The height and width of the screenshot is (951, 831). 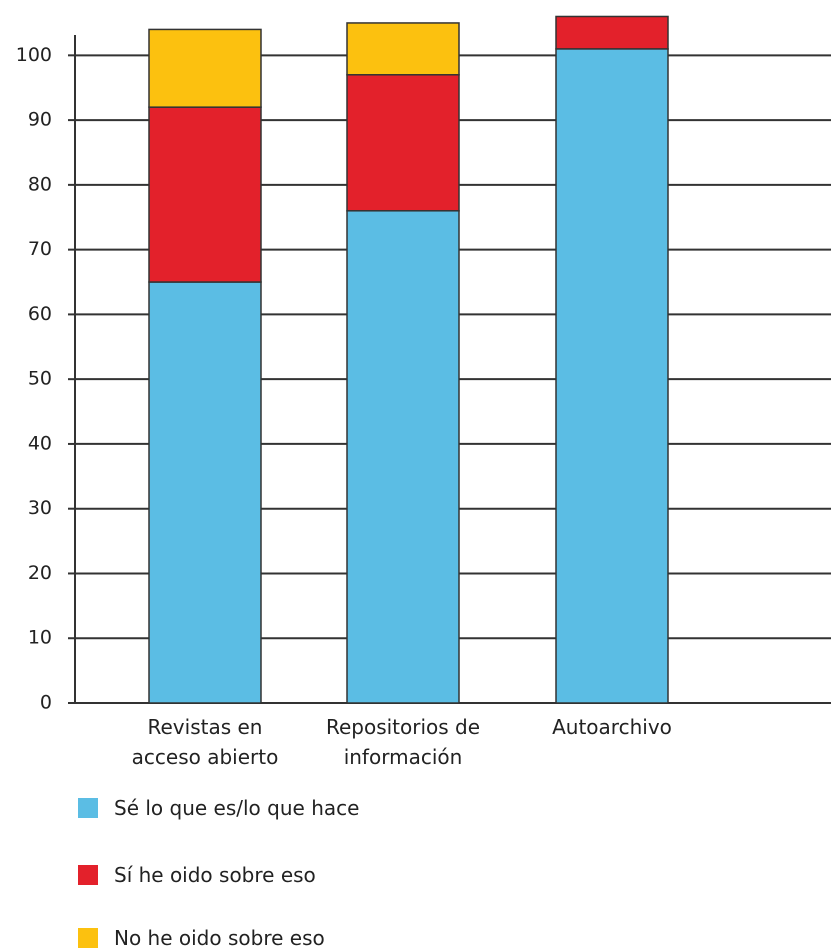 What do you see at coordinates (215, 875) in the screenshot?
I see `legend-label: Sí he oido sobre eso` at bounding box center [215, 875].